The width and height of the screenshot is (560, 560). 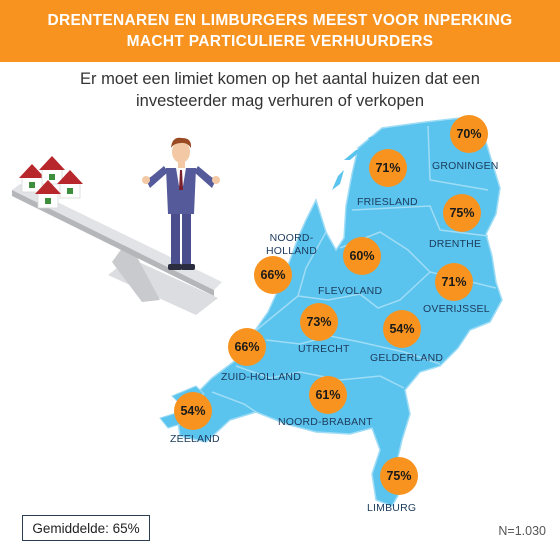 I want to click on badge-noord-holland: 66%, so click(x=273, y=275).